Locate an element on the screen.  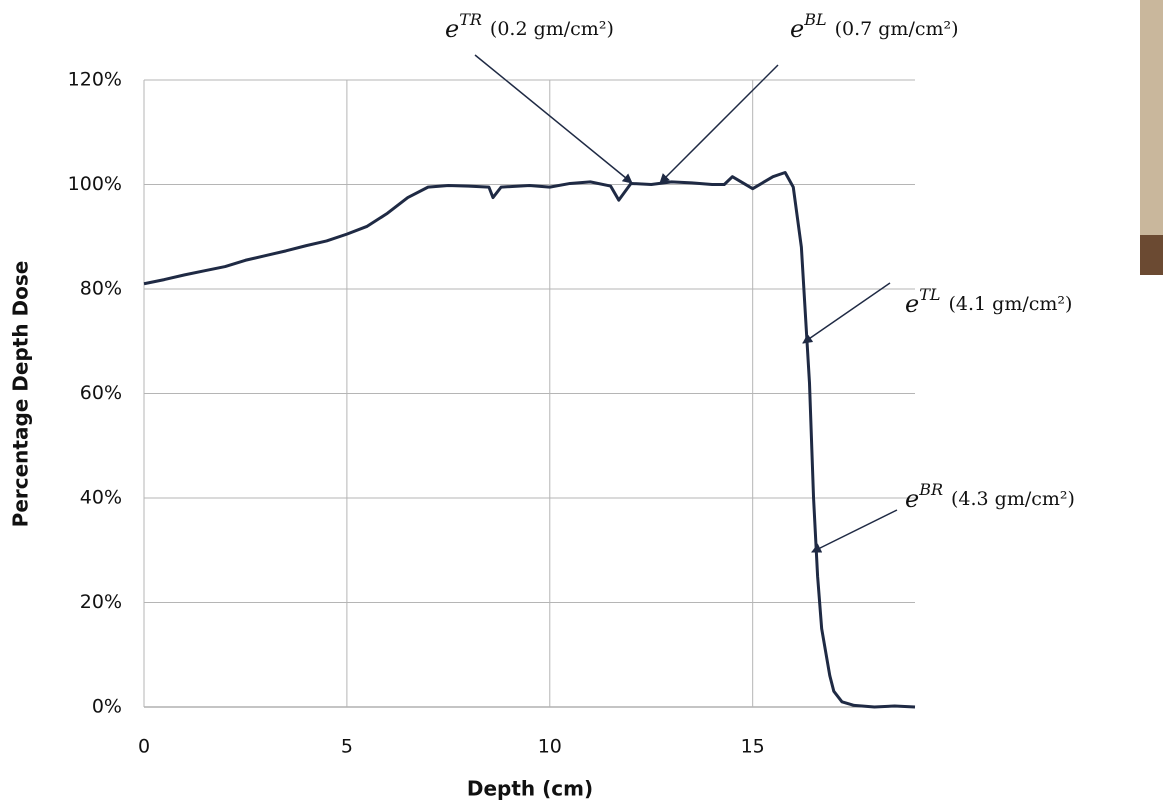
annotation-superscript: TL is located at coordinates (929, 294).